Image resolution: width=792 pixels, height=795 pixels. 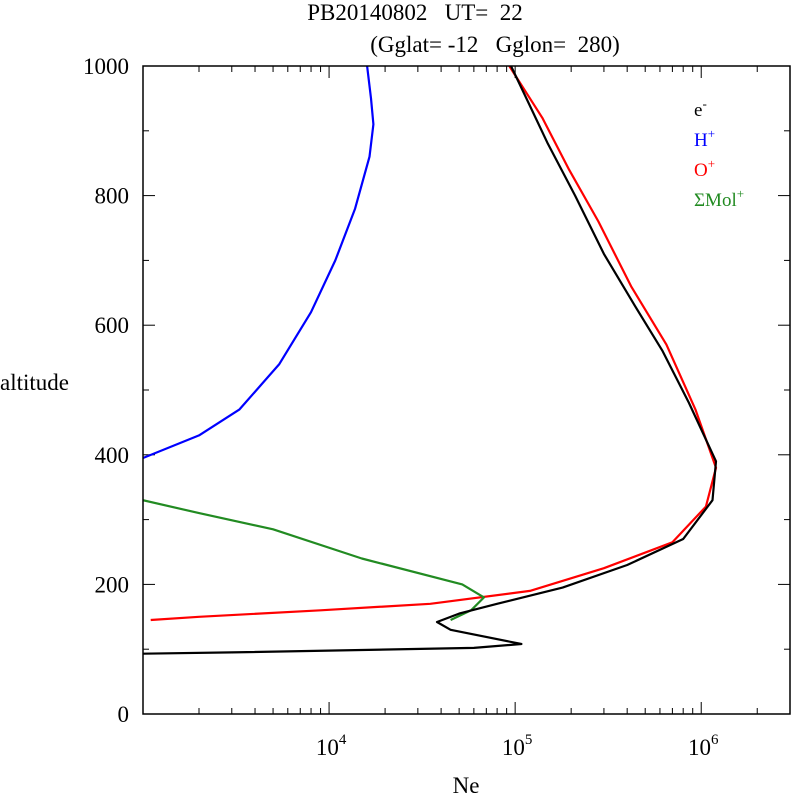 I want to click on x-axis-label: Ne, so click(x=466, y=784).